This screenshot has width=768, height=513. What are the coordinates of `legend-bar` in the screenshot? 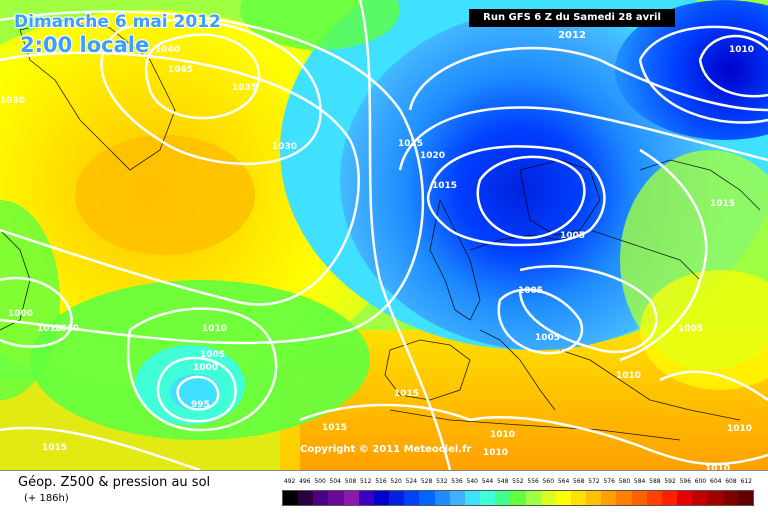 It's located at (518, 498).